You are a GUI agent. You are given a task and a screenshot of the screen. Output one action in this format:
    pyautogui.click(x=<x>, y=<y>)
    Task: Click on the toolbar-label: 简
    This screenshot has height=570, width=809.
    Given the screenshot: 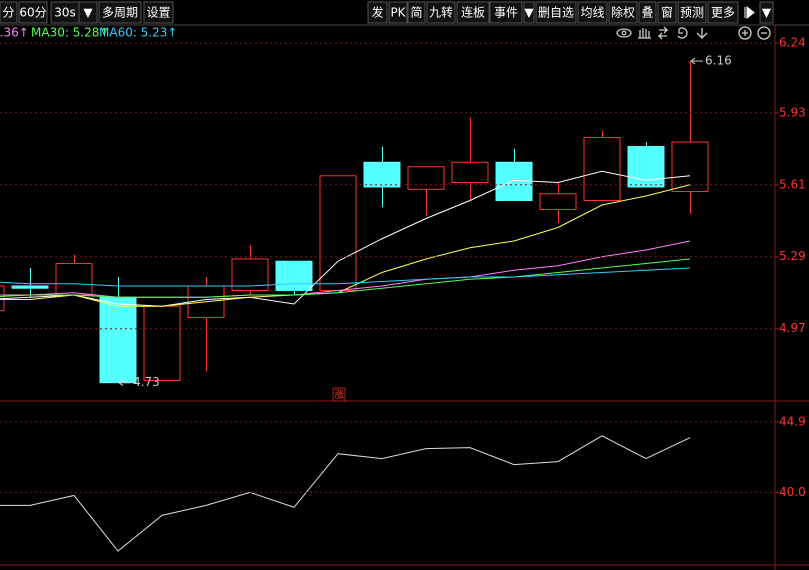 What is the action you would take?
    pyautogui.click(x=416, y=13)
    